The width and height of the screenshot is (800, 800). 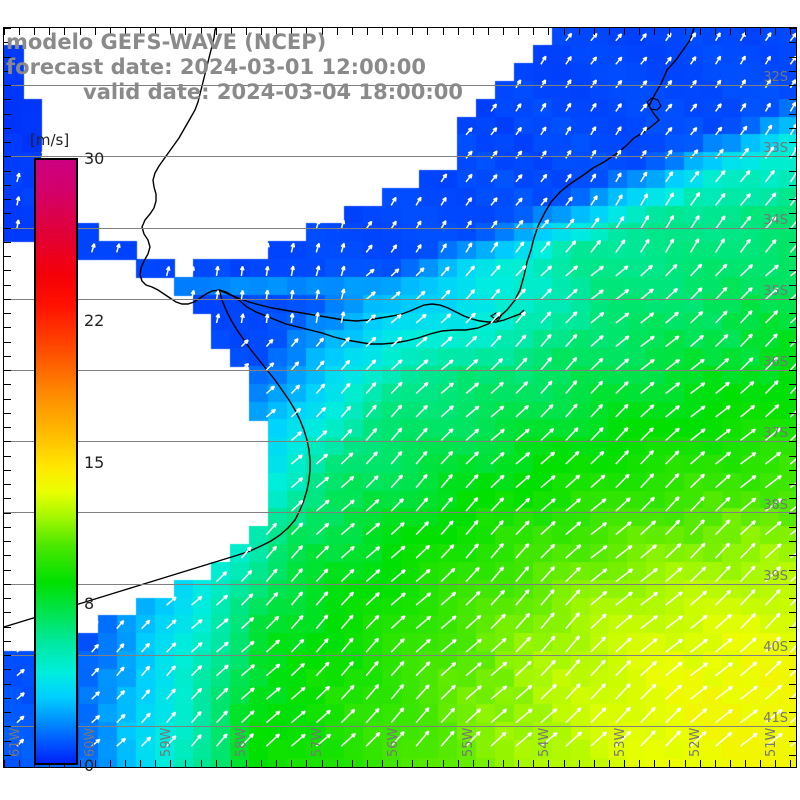 What do you see at coordinates (400, 370) in the screenshot?
I see `gridline-lat-36s` at bounding box center [400, 370].